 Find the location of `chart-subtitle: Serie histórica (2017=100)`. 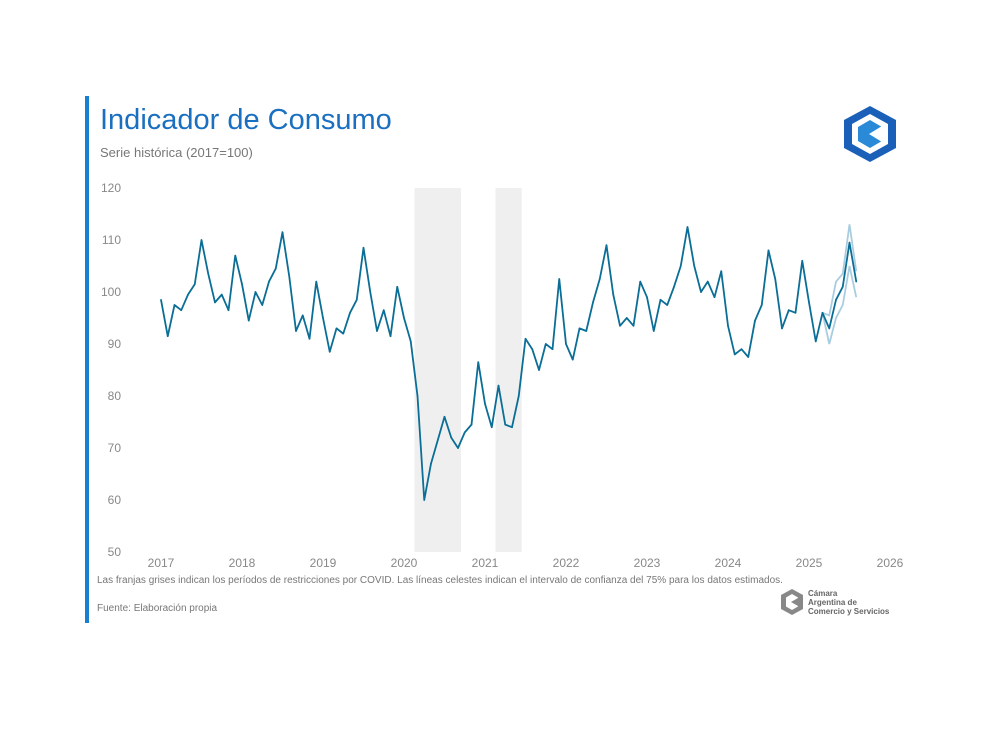

chart-subtitle: Serie histórica (2017=100) is located at coordinates (176, 152).